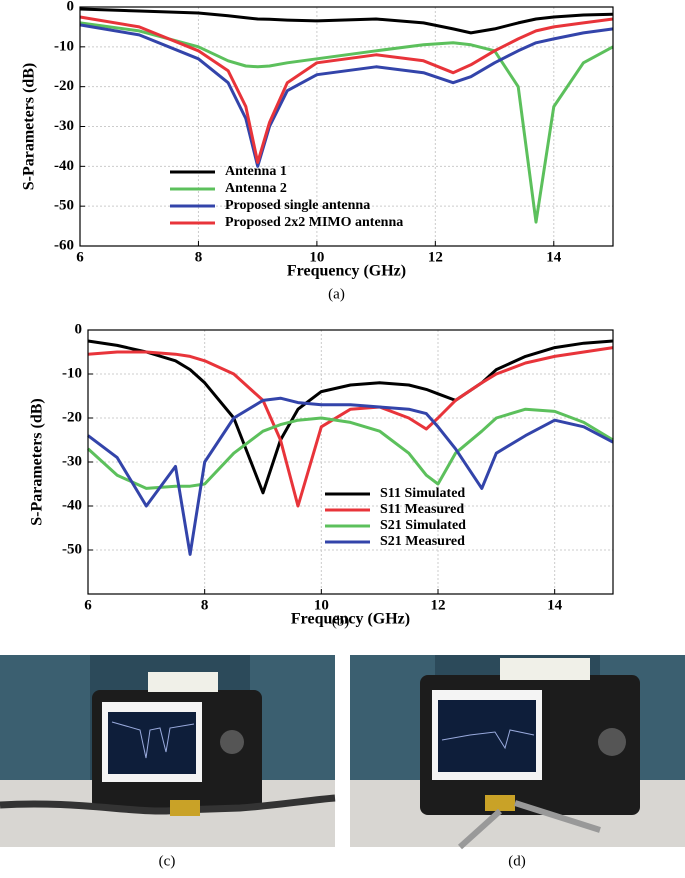 This screenshot has width=685, height=878. What do you see at coordinates (336, 294) in the screenshot?
I see `caption: (a)` at bounding box center [336, 294].